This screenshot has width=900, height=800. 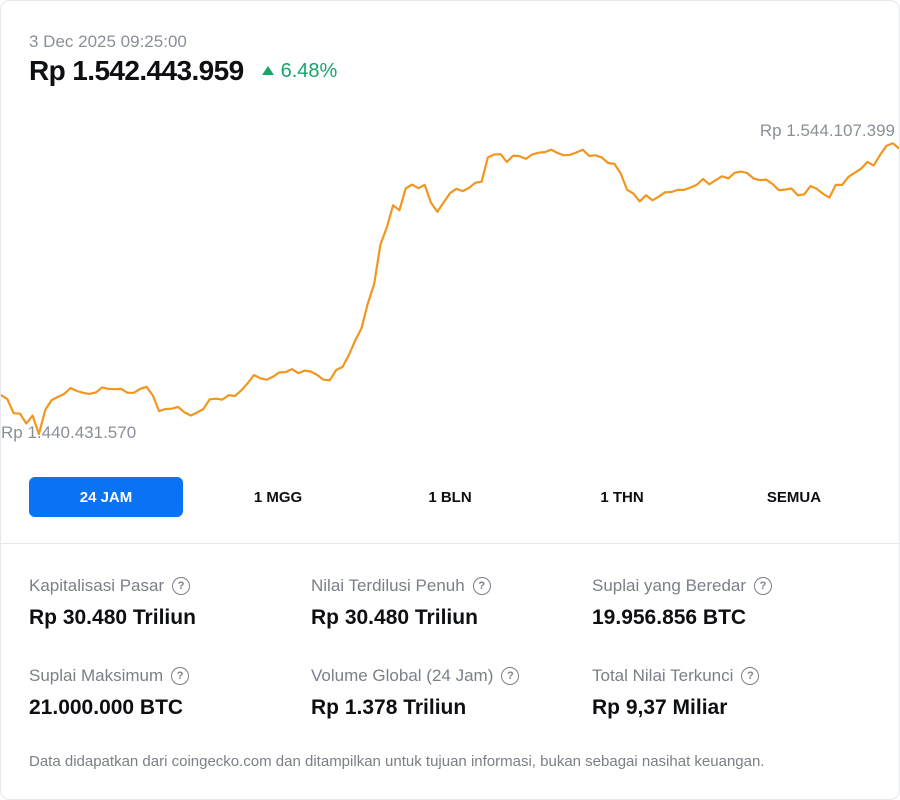 I want to click on section-divider, so click(x=450, y=543).